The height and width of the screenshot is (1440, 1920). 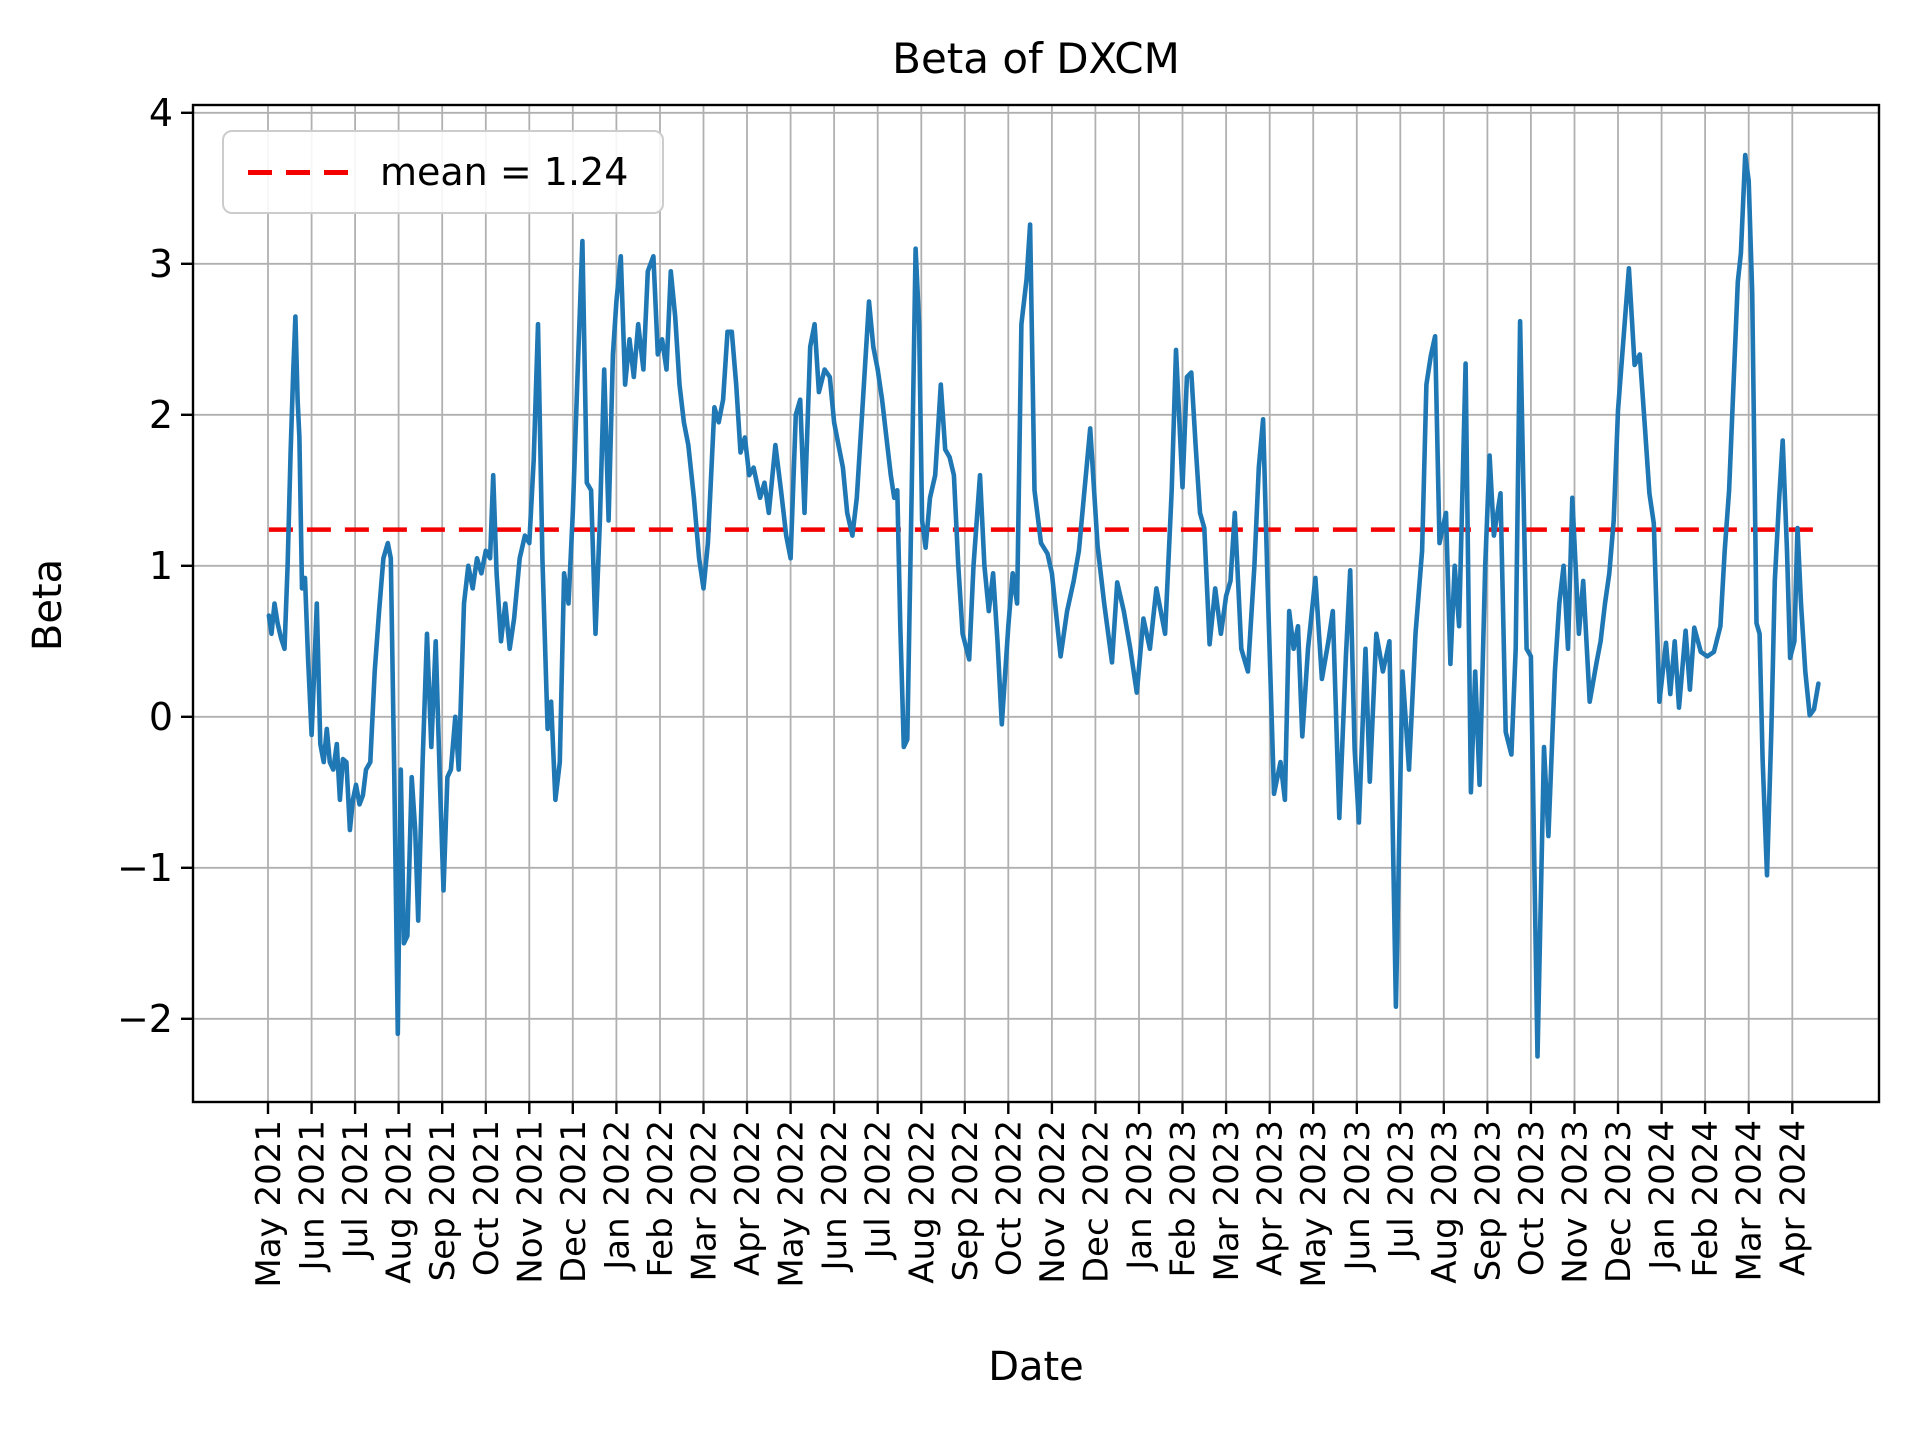 I want to click on x-tick-label: Jan 2024, so click(x=1663, y=1196).